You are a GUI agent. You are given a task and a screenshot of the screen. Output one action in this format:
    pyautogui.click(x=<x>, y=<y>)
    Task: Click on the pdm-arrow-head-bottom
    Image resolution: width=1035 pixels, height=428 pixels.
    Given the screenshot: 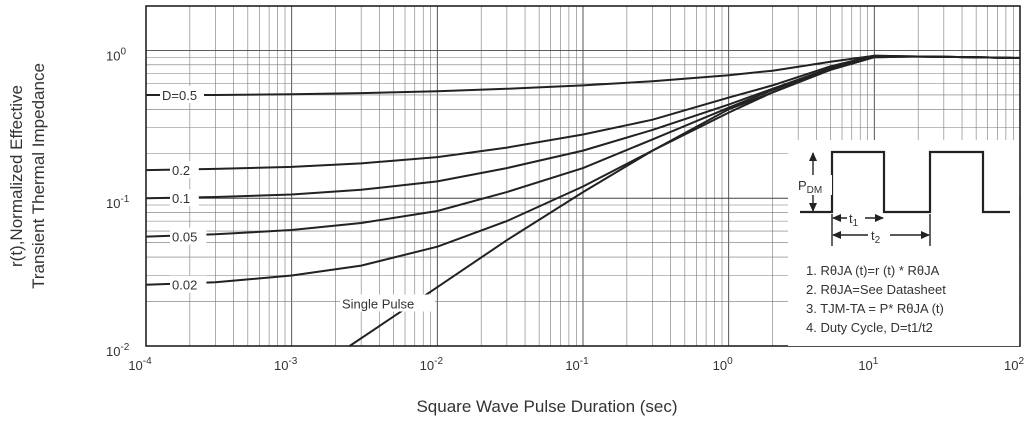 What is the action you would take?
    pyautogui.click(x=813, y=207)
    